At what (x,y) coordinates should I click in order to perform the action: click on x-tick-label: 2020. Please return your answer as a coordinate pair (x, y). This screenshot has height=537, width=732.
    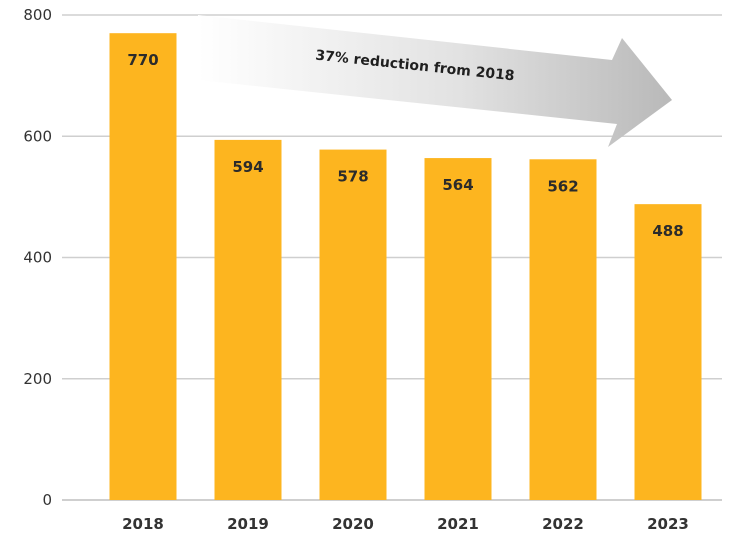
    Looking at the image, I should click on (353, 524).